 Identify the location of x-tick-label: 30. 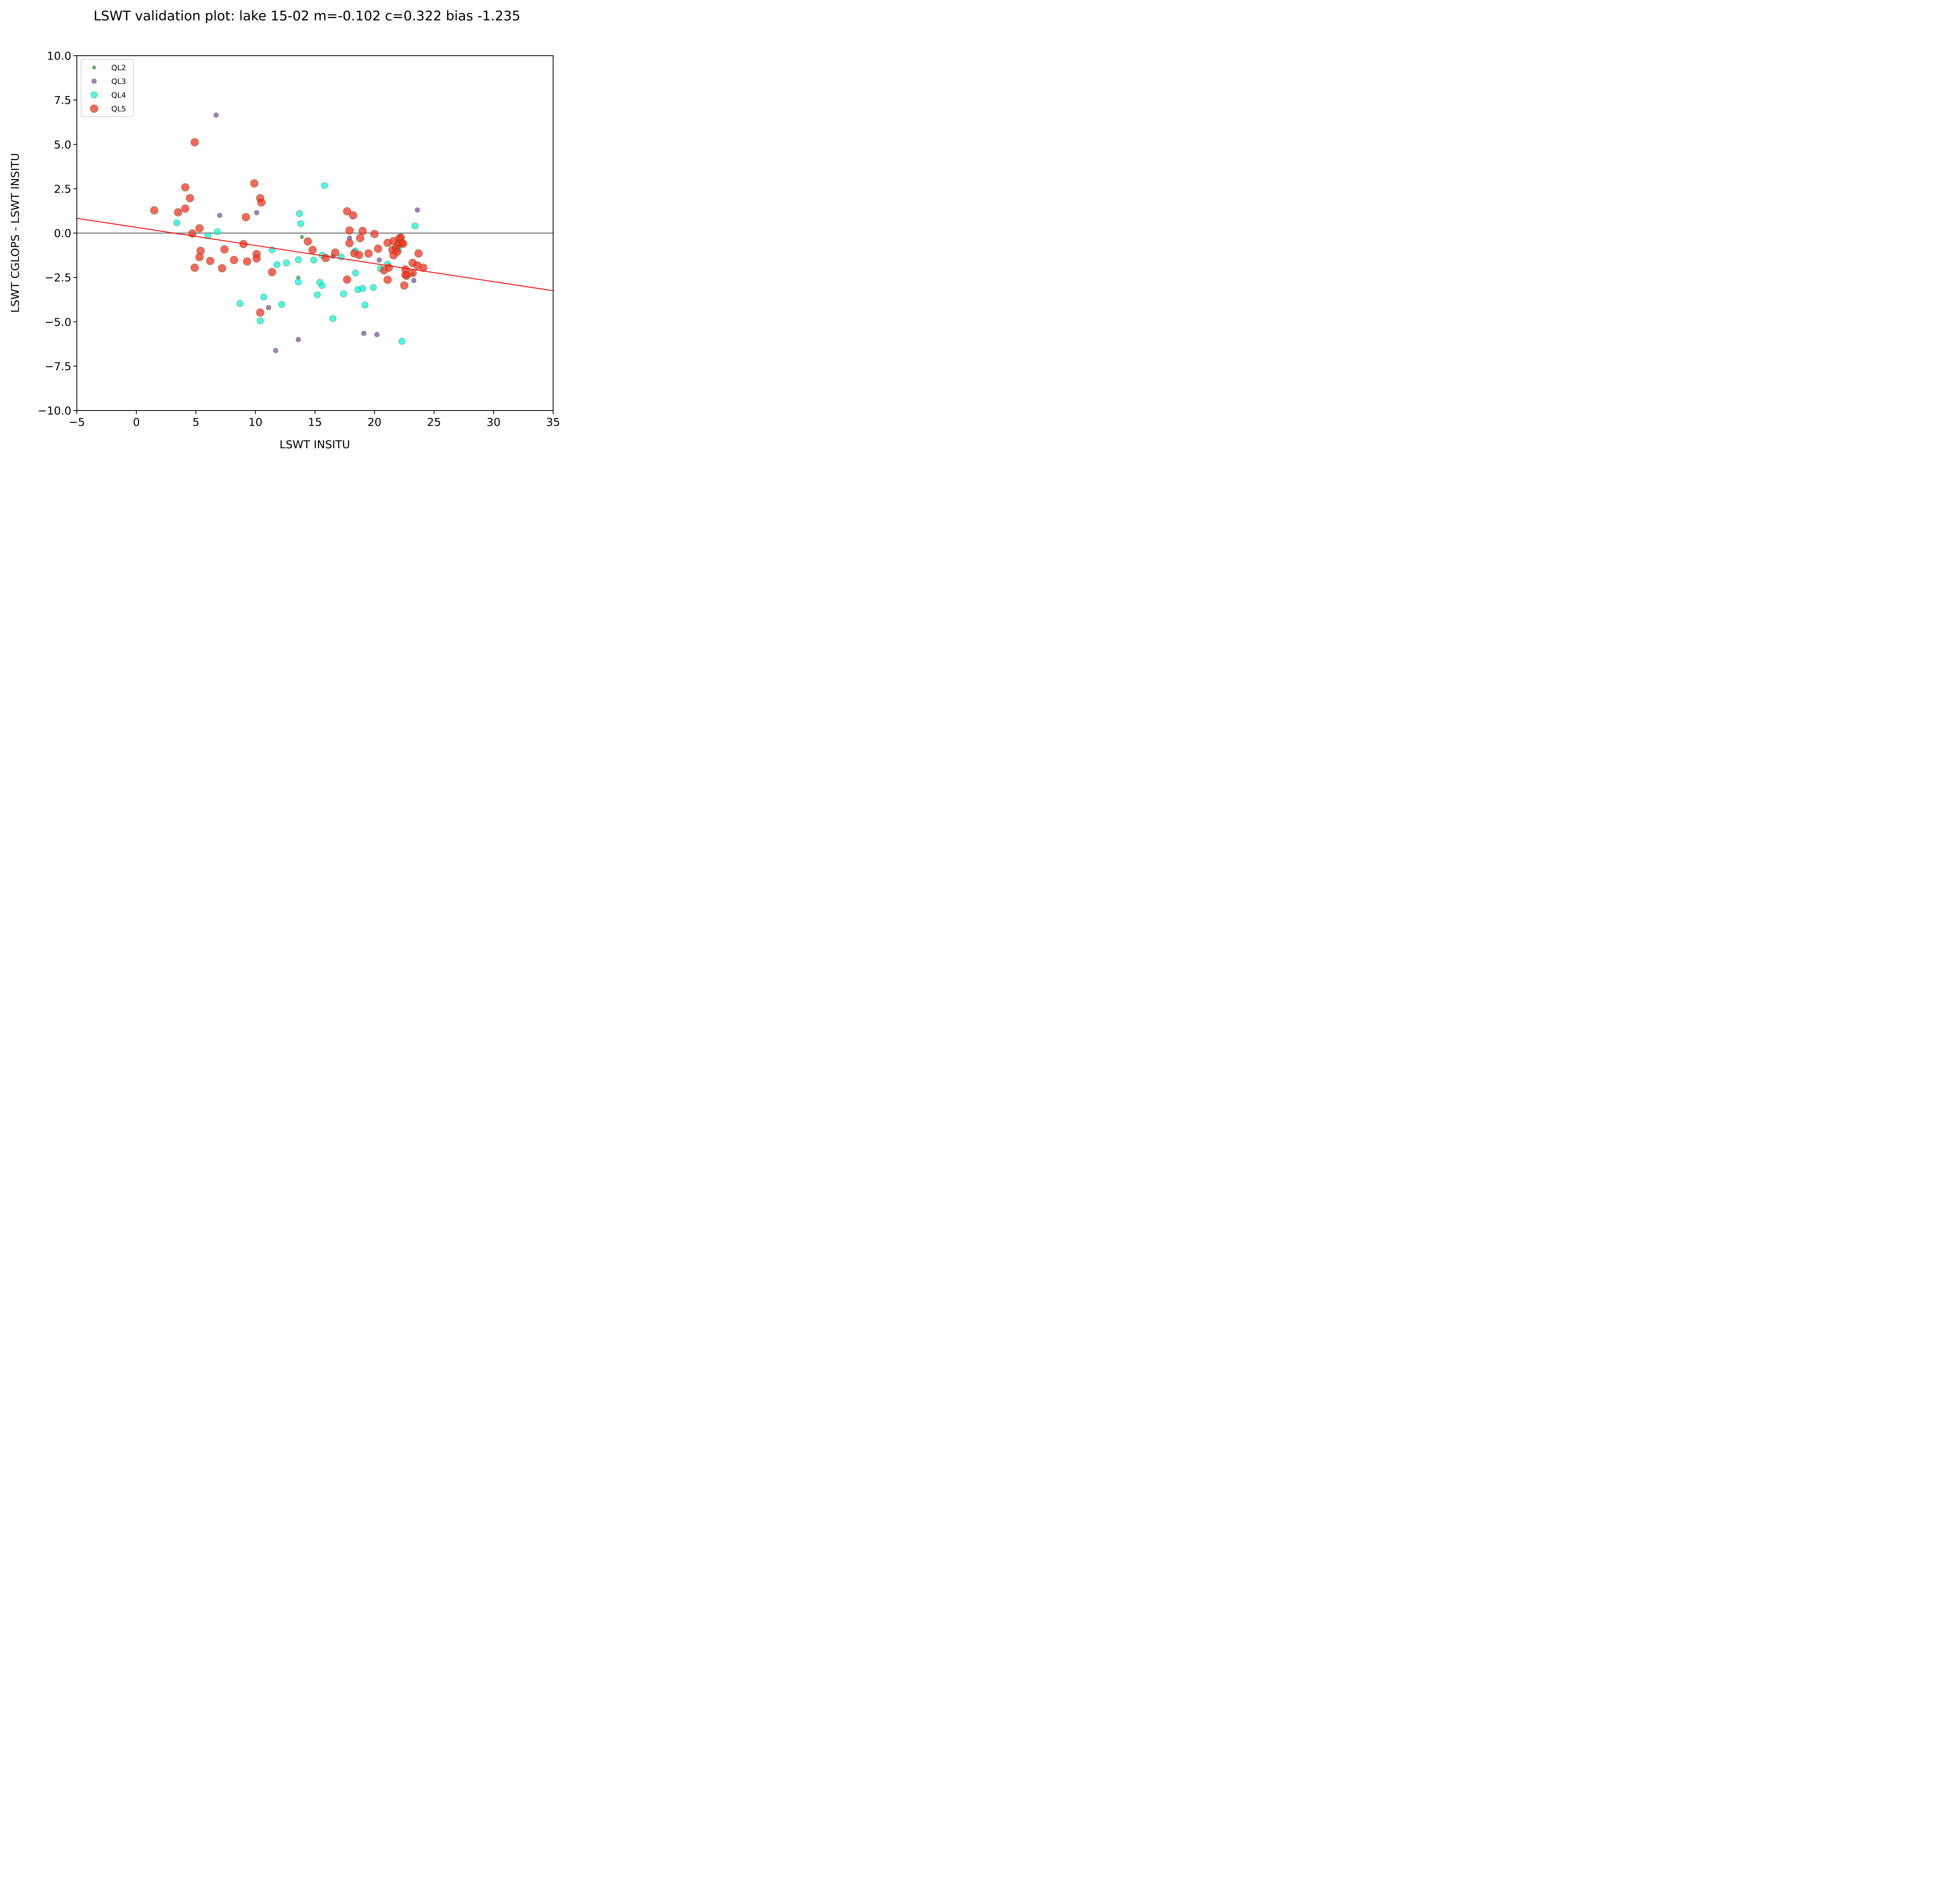
(493, 422).